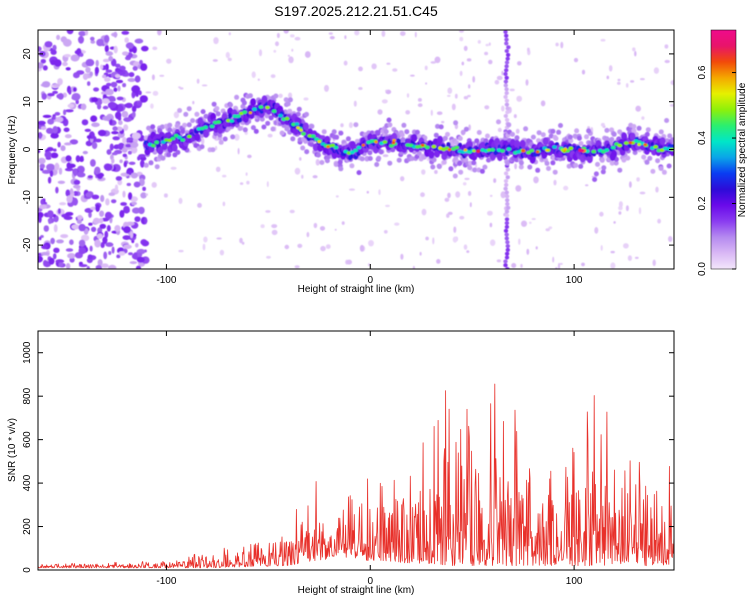 The image size is (750, 600). Describe the element at coordinates (27, 482) in the screenshot. I see `y-tick-label: 400` at that location.